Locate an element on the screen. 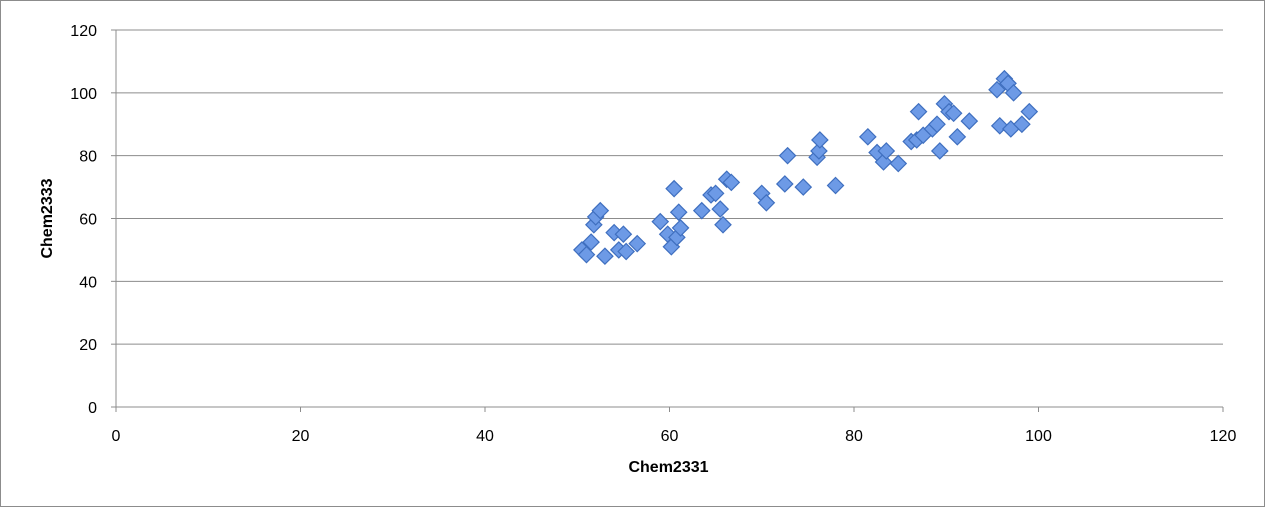 This screenshot has width=1265, height=508. x-tick-label: 20 is located at coordinates (301, 436).